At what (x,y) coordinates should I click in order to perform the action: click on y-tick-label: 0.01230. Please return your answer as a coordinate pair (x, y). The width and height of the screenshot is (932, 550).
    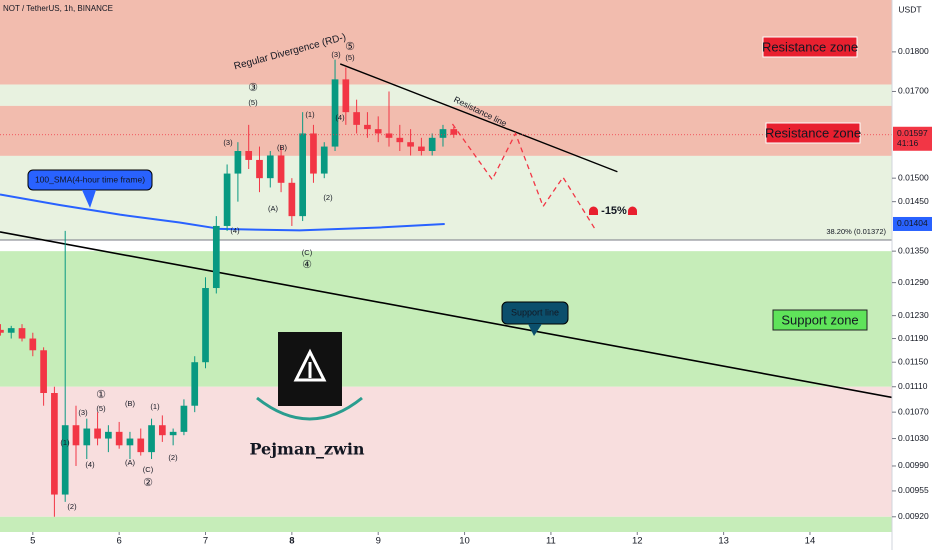
    Looking at the image, I should click on (913, 315).